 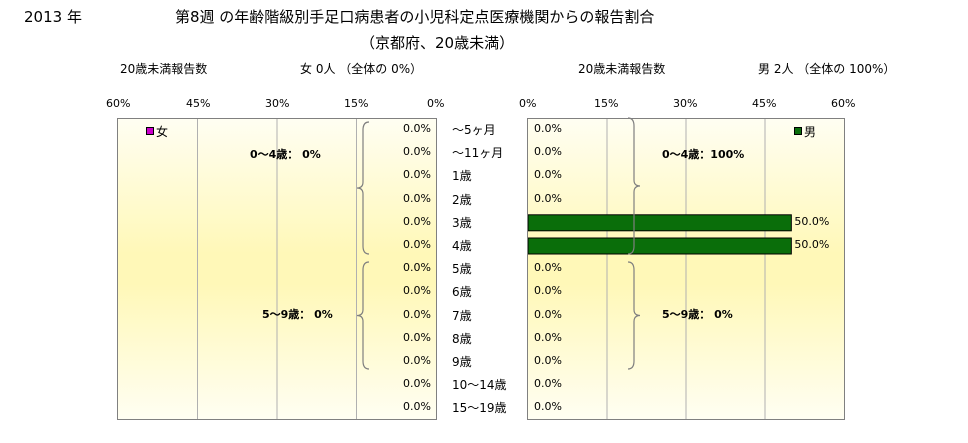 I want to click on female-legend-swatch, so click(x=150, y=131).